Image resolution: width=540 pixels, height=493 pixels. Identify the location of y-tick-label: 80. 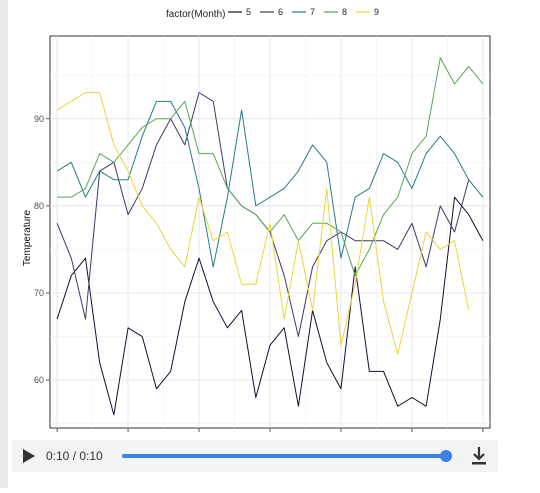
(39, 206).